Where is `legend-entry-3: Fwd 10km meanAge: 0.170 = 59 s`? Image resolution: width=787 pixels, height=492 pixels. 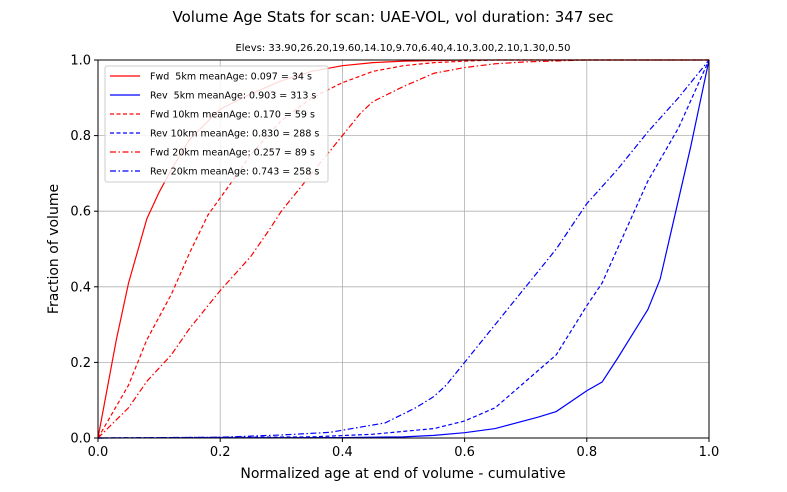
legend-entry-3: Fwd 10km meanAge: 0.170 = 59 s is located at coordinates (232, 115).